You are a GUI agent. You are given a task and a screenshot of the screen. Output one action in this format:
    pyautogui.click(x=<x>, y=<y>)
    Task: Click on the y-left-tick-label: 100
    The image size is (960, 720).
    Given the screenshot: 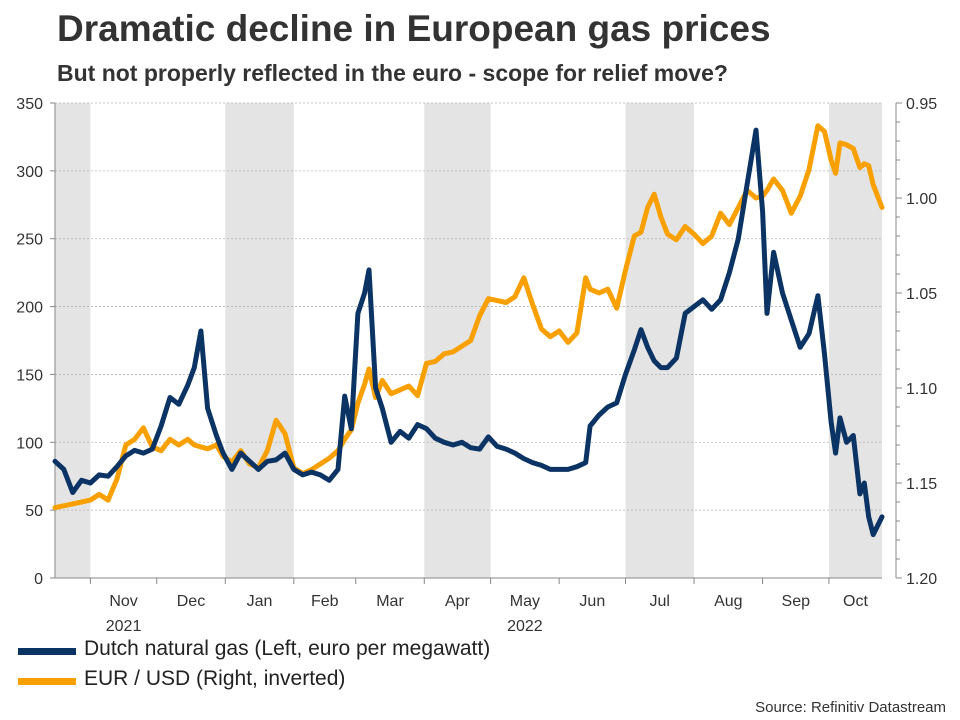 What is the action you would take?
    pyautogui.click(x=29, y=443)
    